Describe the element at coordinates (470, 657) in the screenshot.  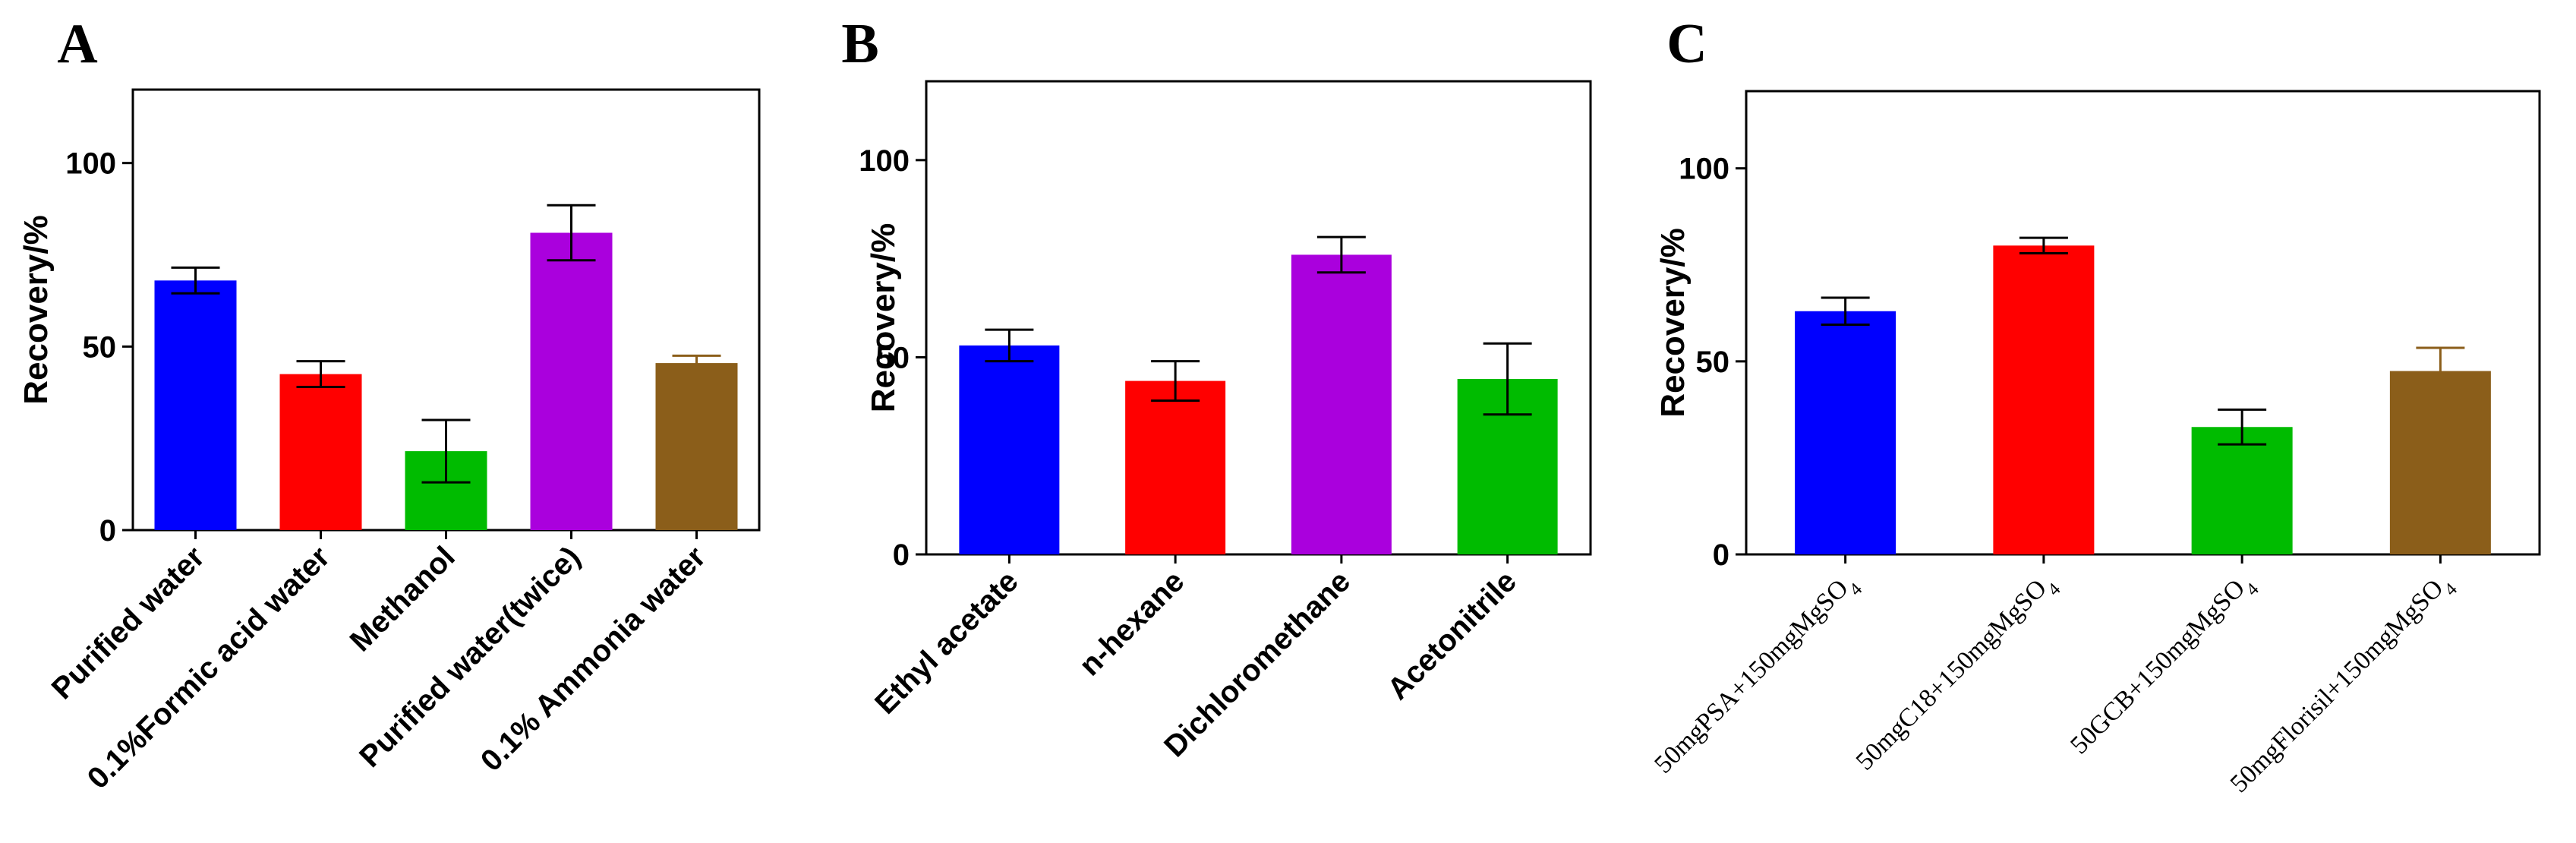
I see `x-tick-label: Purified water(twice)` at that location.